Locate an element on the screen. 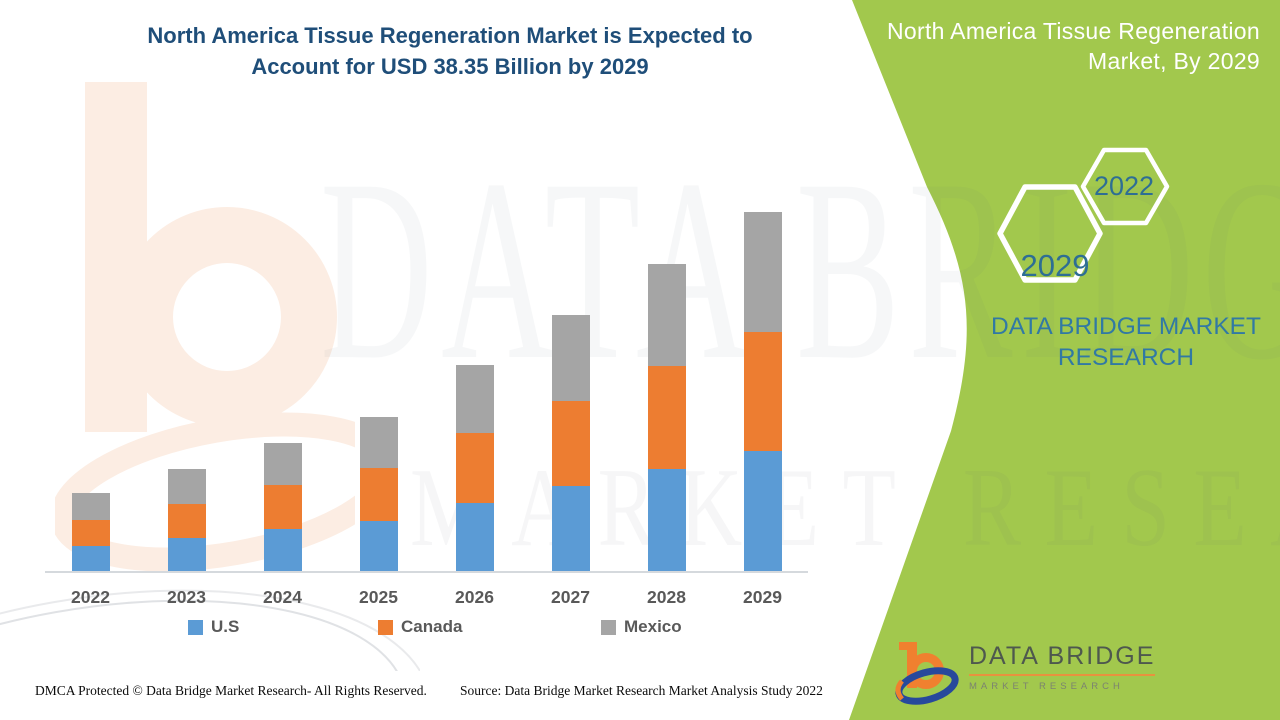 The width and height of the screenshot is (1280, 720). bar-segment-canada-2029 is located at coordinates (762, 392).